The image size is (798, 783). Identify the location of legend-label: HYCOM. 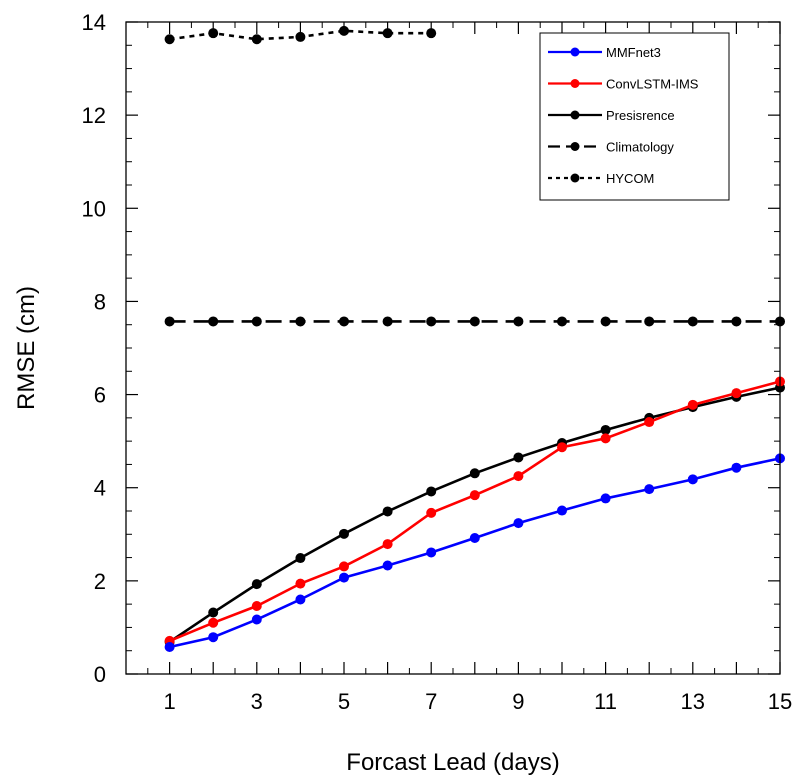
(630, 178).